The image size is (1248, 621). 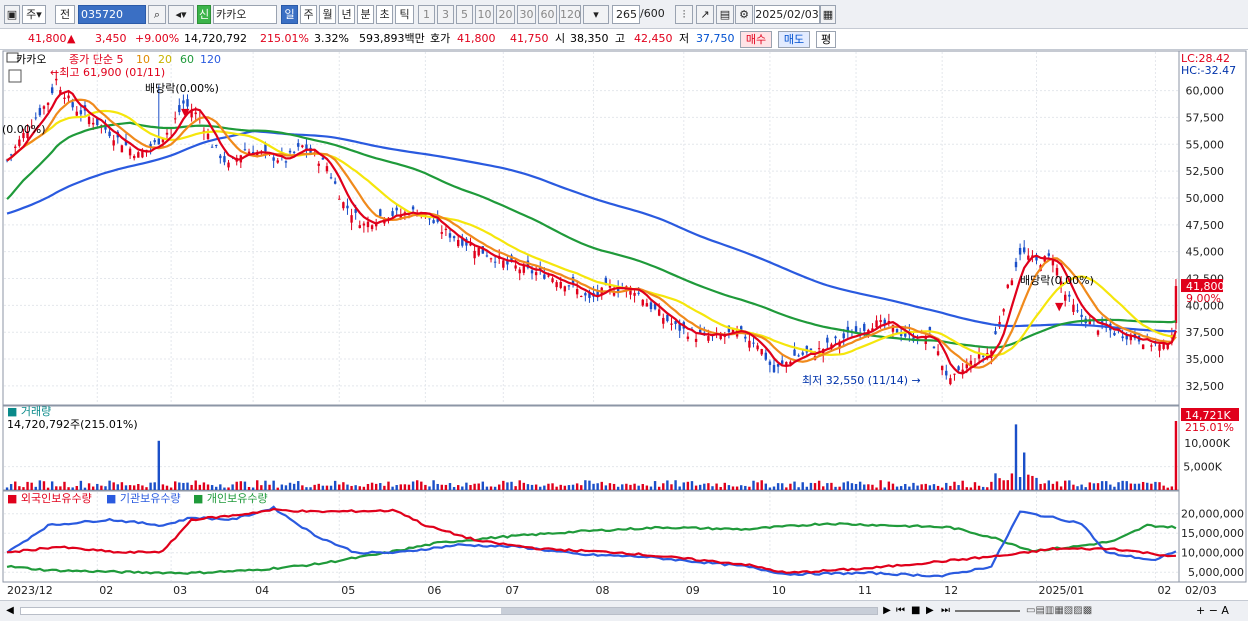 I want to click on sell-button: 매도, so click(x=794, y=39).